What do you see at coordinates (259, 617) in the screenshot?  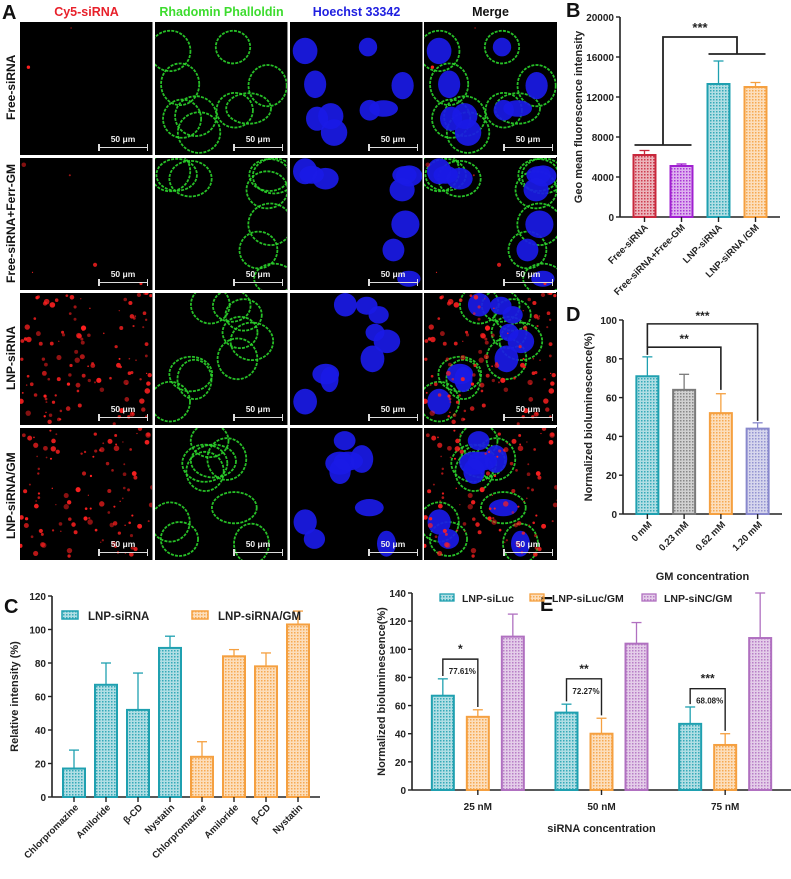 I see `svg-text: LNP-siRNA/GM` at bounding box center [259, 617].